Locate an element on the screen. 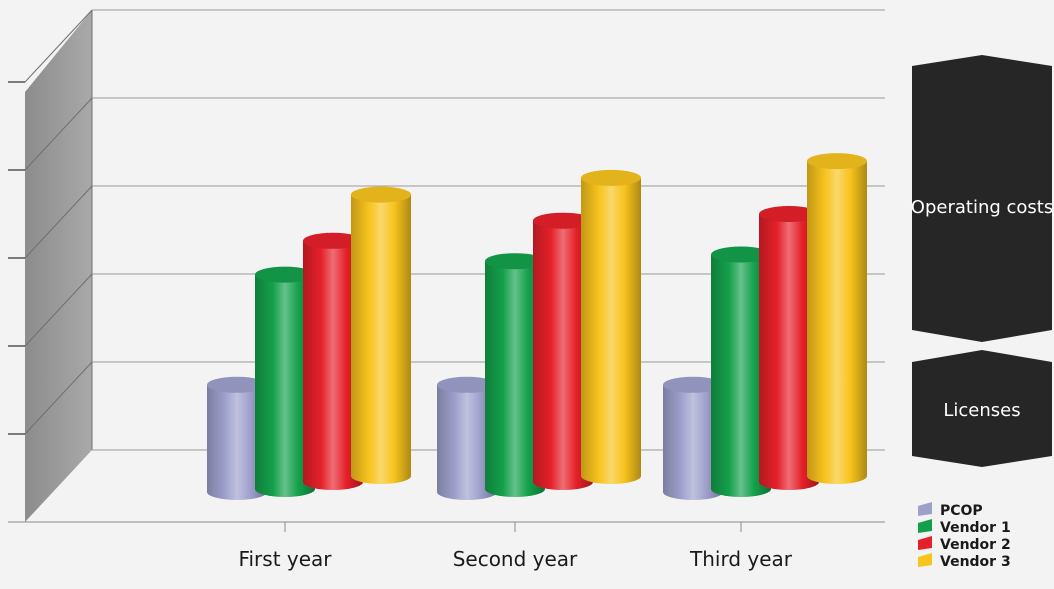 Image resolution: width=1054 pixels, height=589 pixels. legend-label: Vendor 2 is located at coordinates (975, 545).